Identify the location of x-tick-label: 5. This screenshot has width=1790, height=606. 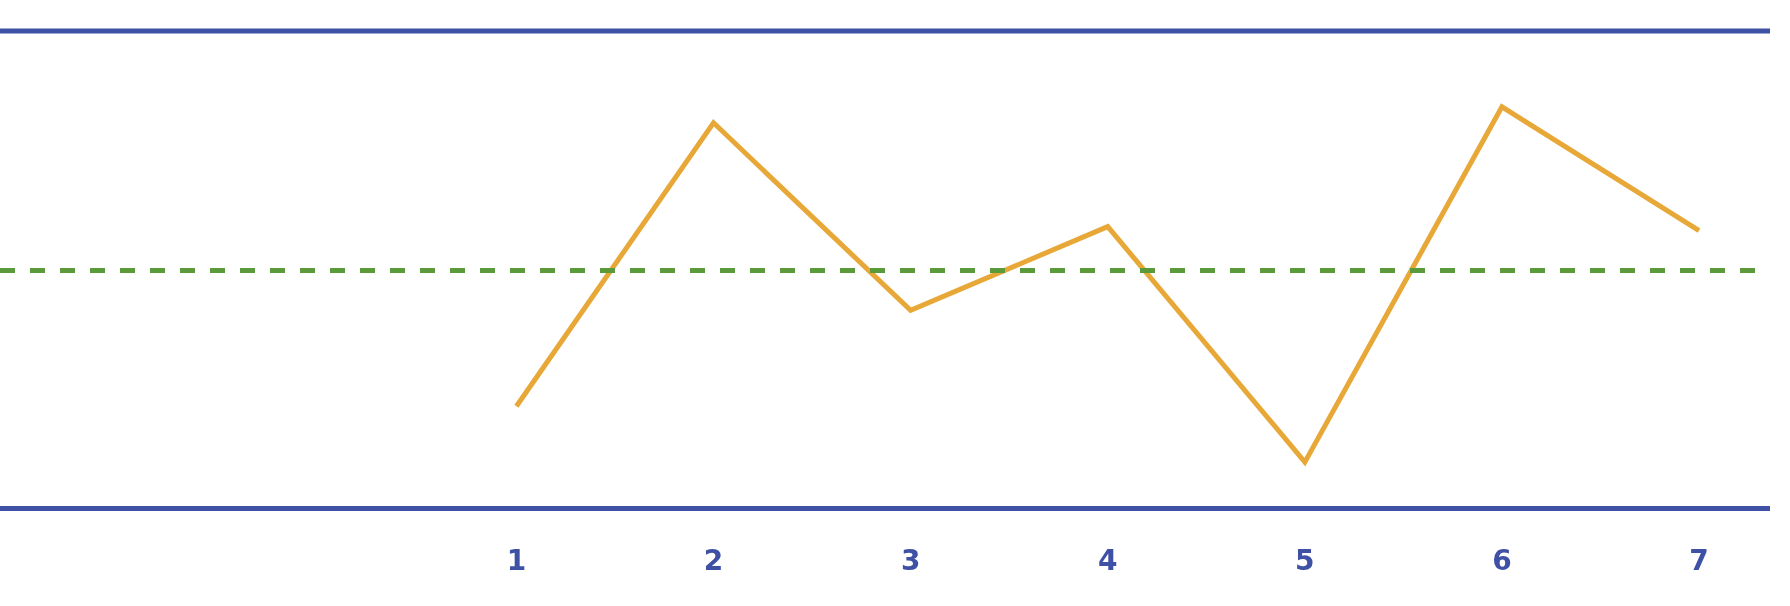
(1305, 560).